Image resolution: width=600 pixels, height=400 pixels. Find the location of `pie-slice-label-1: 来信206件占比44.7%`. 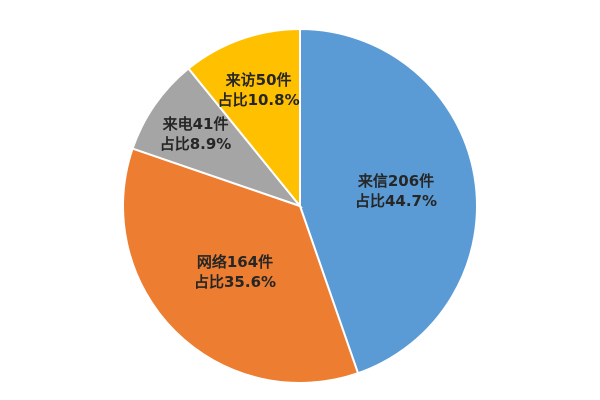

pie-slice-label-1: 来信206件占比44.7% is located at coordinates (396, 191).